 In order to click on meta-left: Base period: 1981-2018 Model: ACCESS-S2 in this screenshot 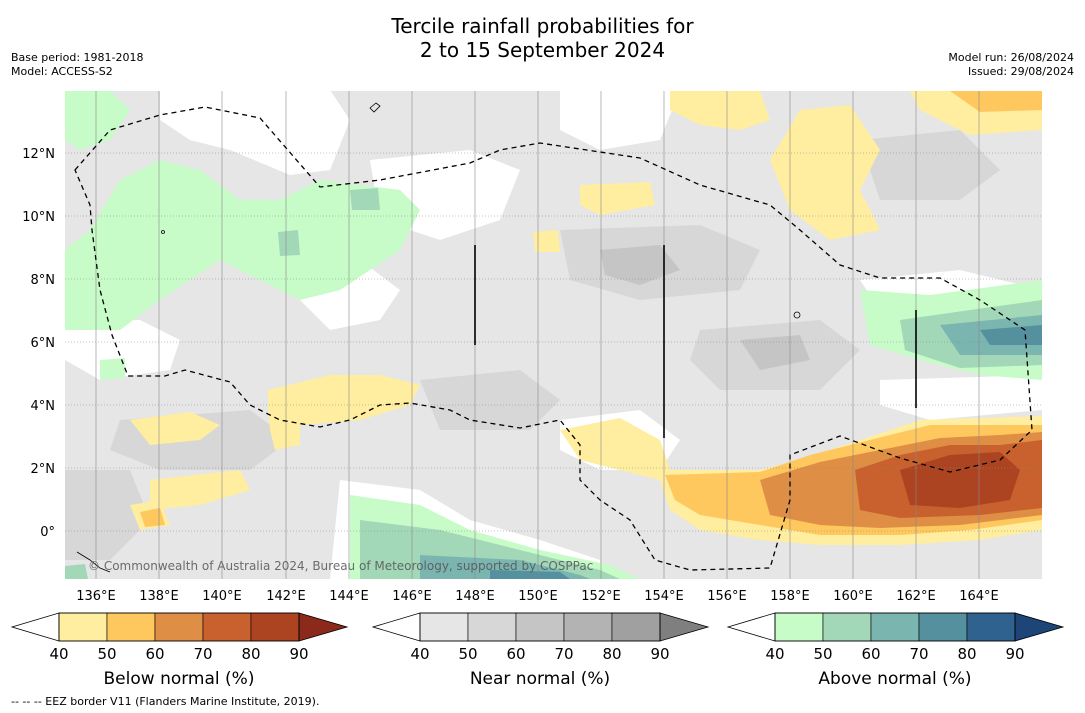, I will do `click(77, 65)`.